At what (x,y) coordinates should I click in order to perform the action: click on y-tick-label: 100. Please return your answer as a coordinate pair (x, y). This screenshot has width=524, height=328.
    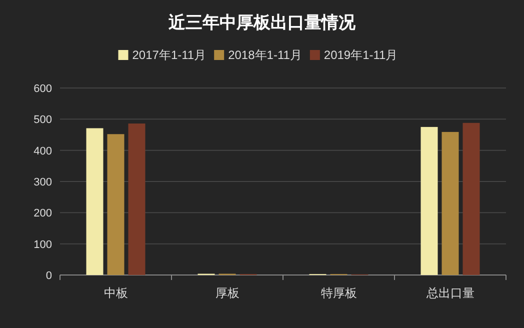
    Looking at the image, I should click on (43, 244).